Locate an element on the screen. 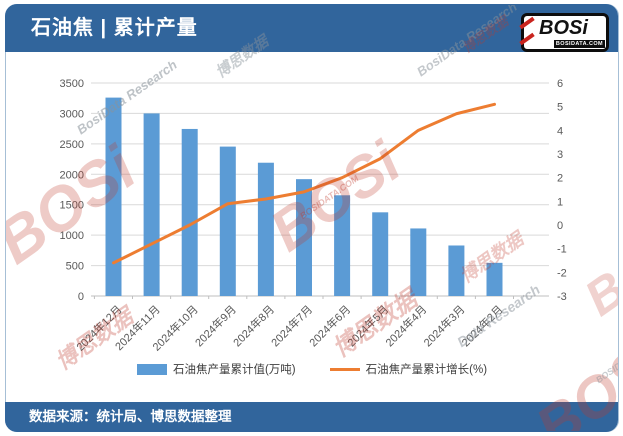 Image resolution: width=623 pixels, height=436 pixels. legend-item-growth: 石油焦产量累计增长(%) is located at coordinates (408, 369).